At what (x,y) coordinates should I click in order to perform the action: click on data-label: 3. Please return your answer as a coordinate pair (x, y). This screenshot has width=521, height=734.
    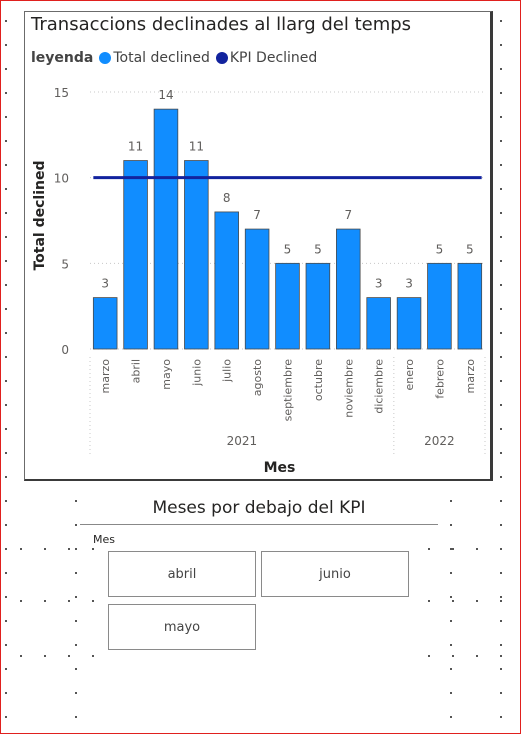
    Looking at the image, I should click on (379, 284).